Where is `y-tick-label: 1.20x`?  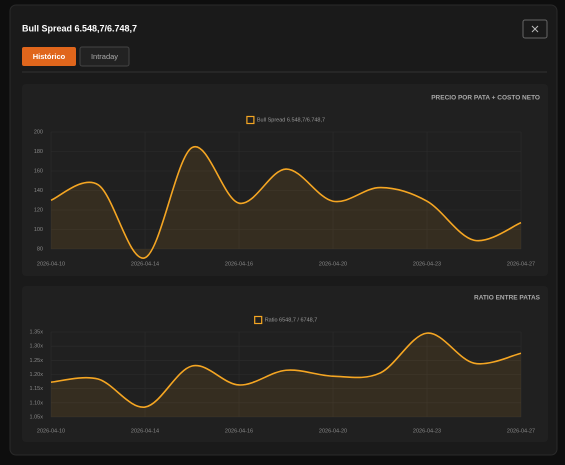 y-tick-label: 1.20x is located at coordinates (37, 375).